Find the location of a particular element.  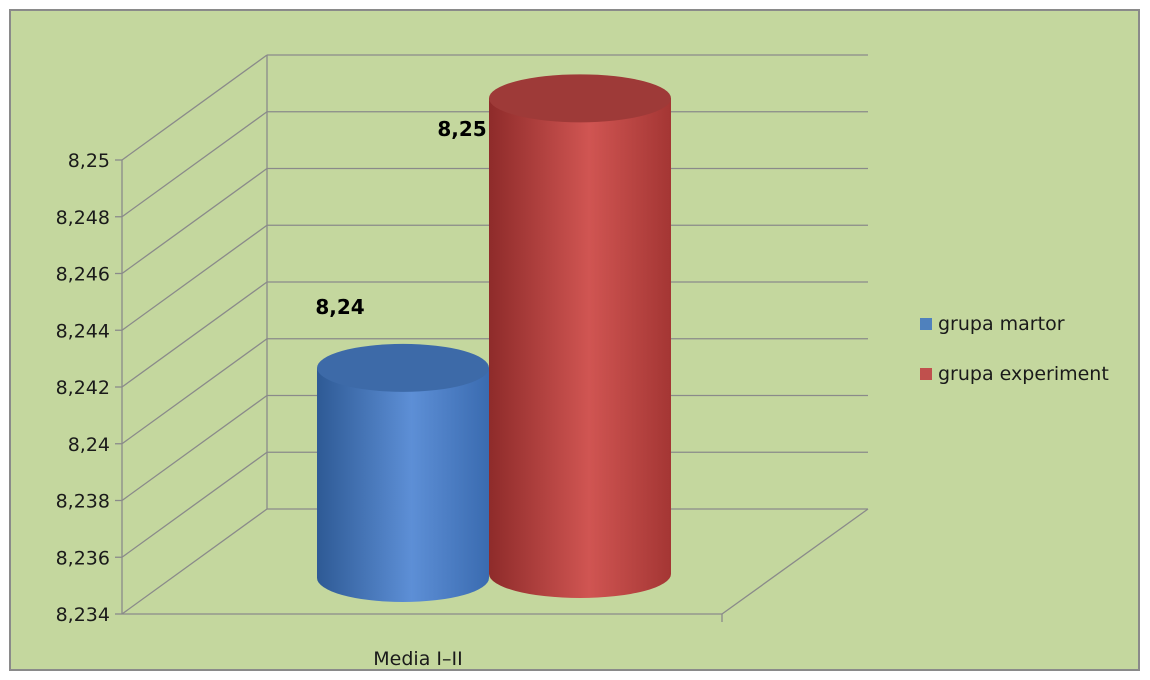

y-tick-label: 8,24 is located at coordinates (89, 445).